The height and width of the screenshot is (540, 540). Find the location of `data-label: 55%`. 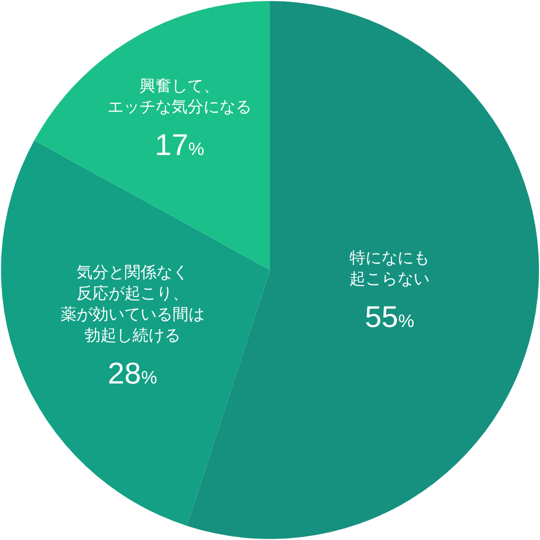

data-label: 55% is located at coordinates (389, 317).